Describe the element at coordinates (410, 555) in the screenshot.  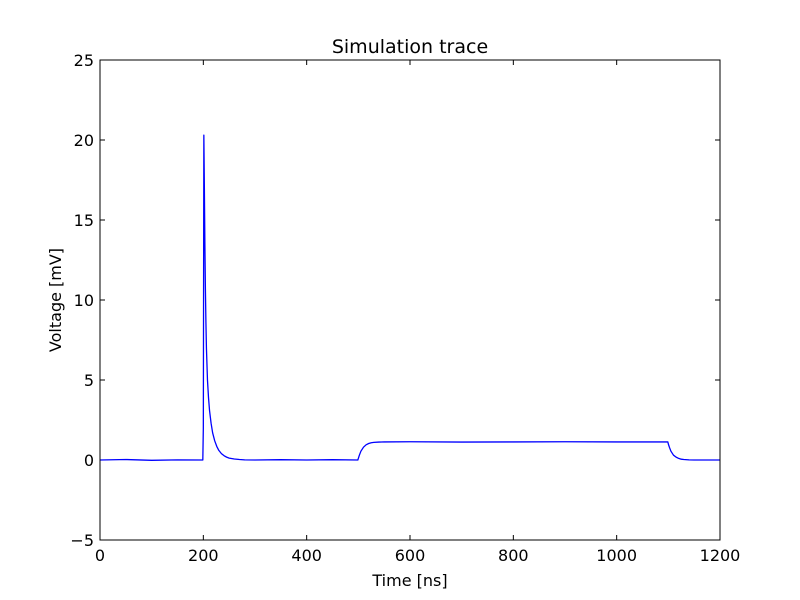
I see `x-tick-label: 600` at that location.